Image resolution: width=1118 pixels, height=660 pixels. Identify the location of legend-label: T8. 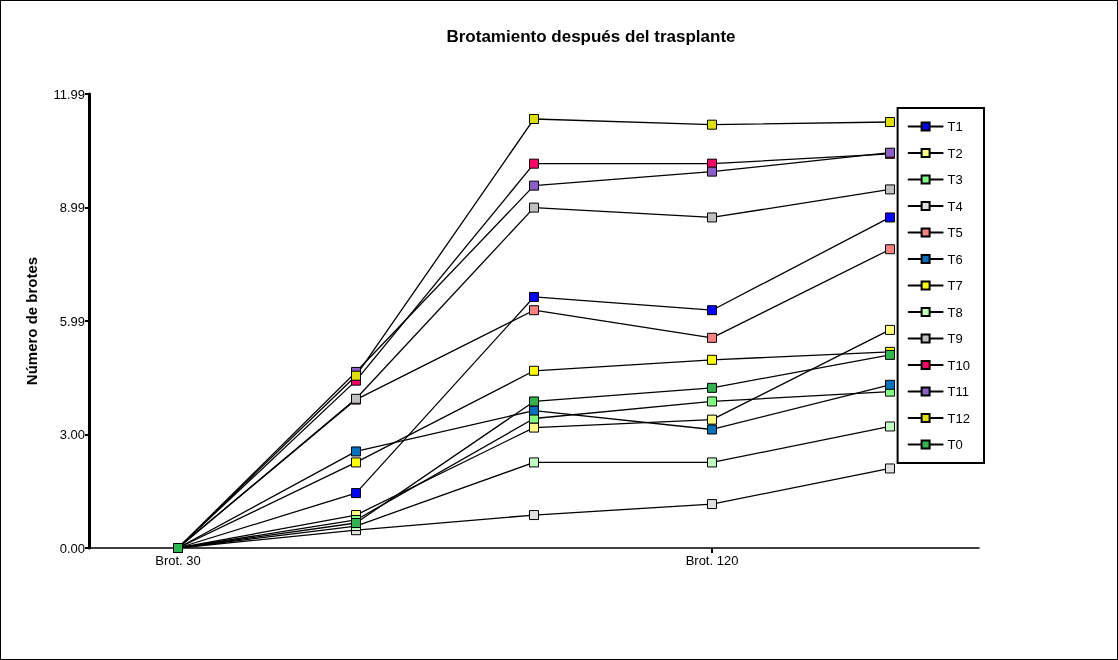
(955, 312).